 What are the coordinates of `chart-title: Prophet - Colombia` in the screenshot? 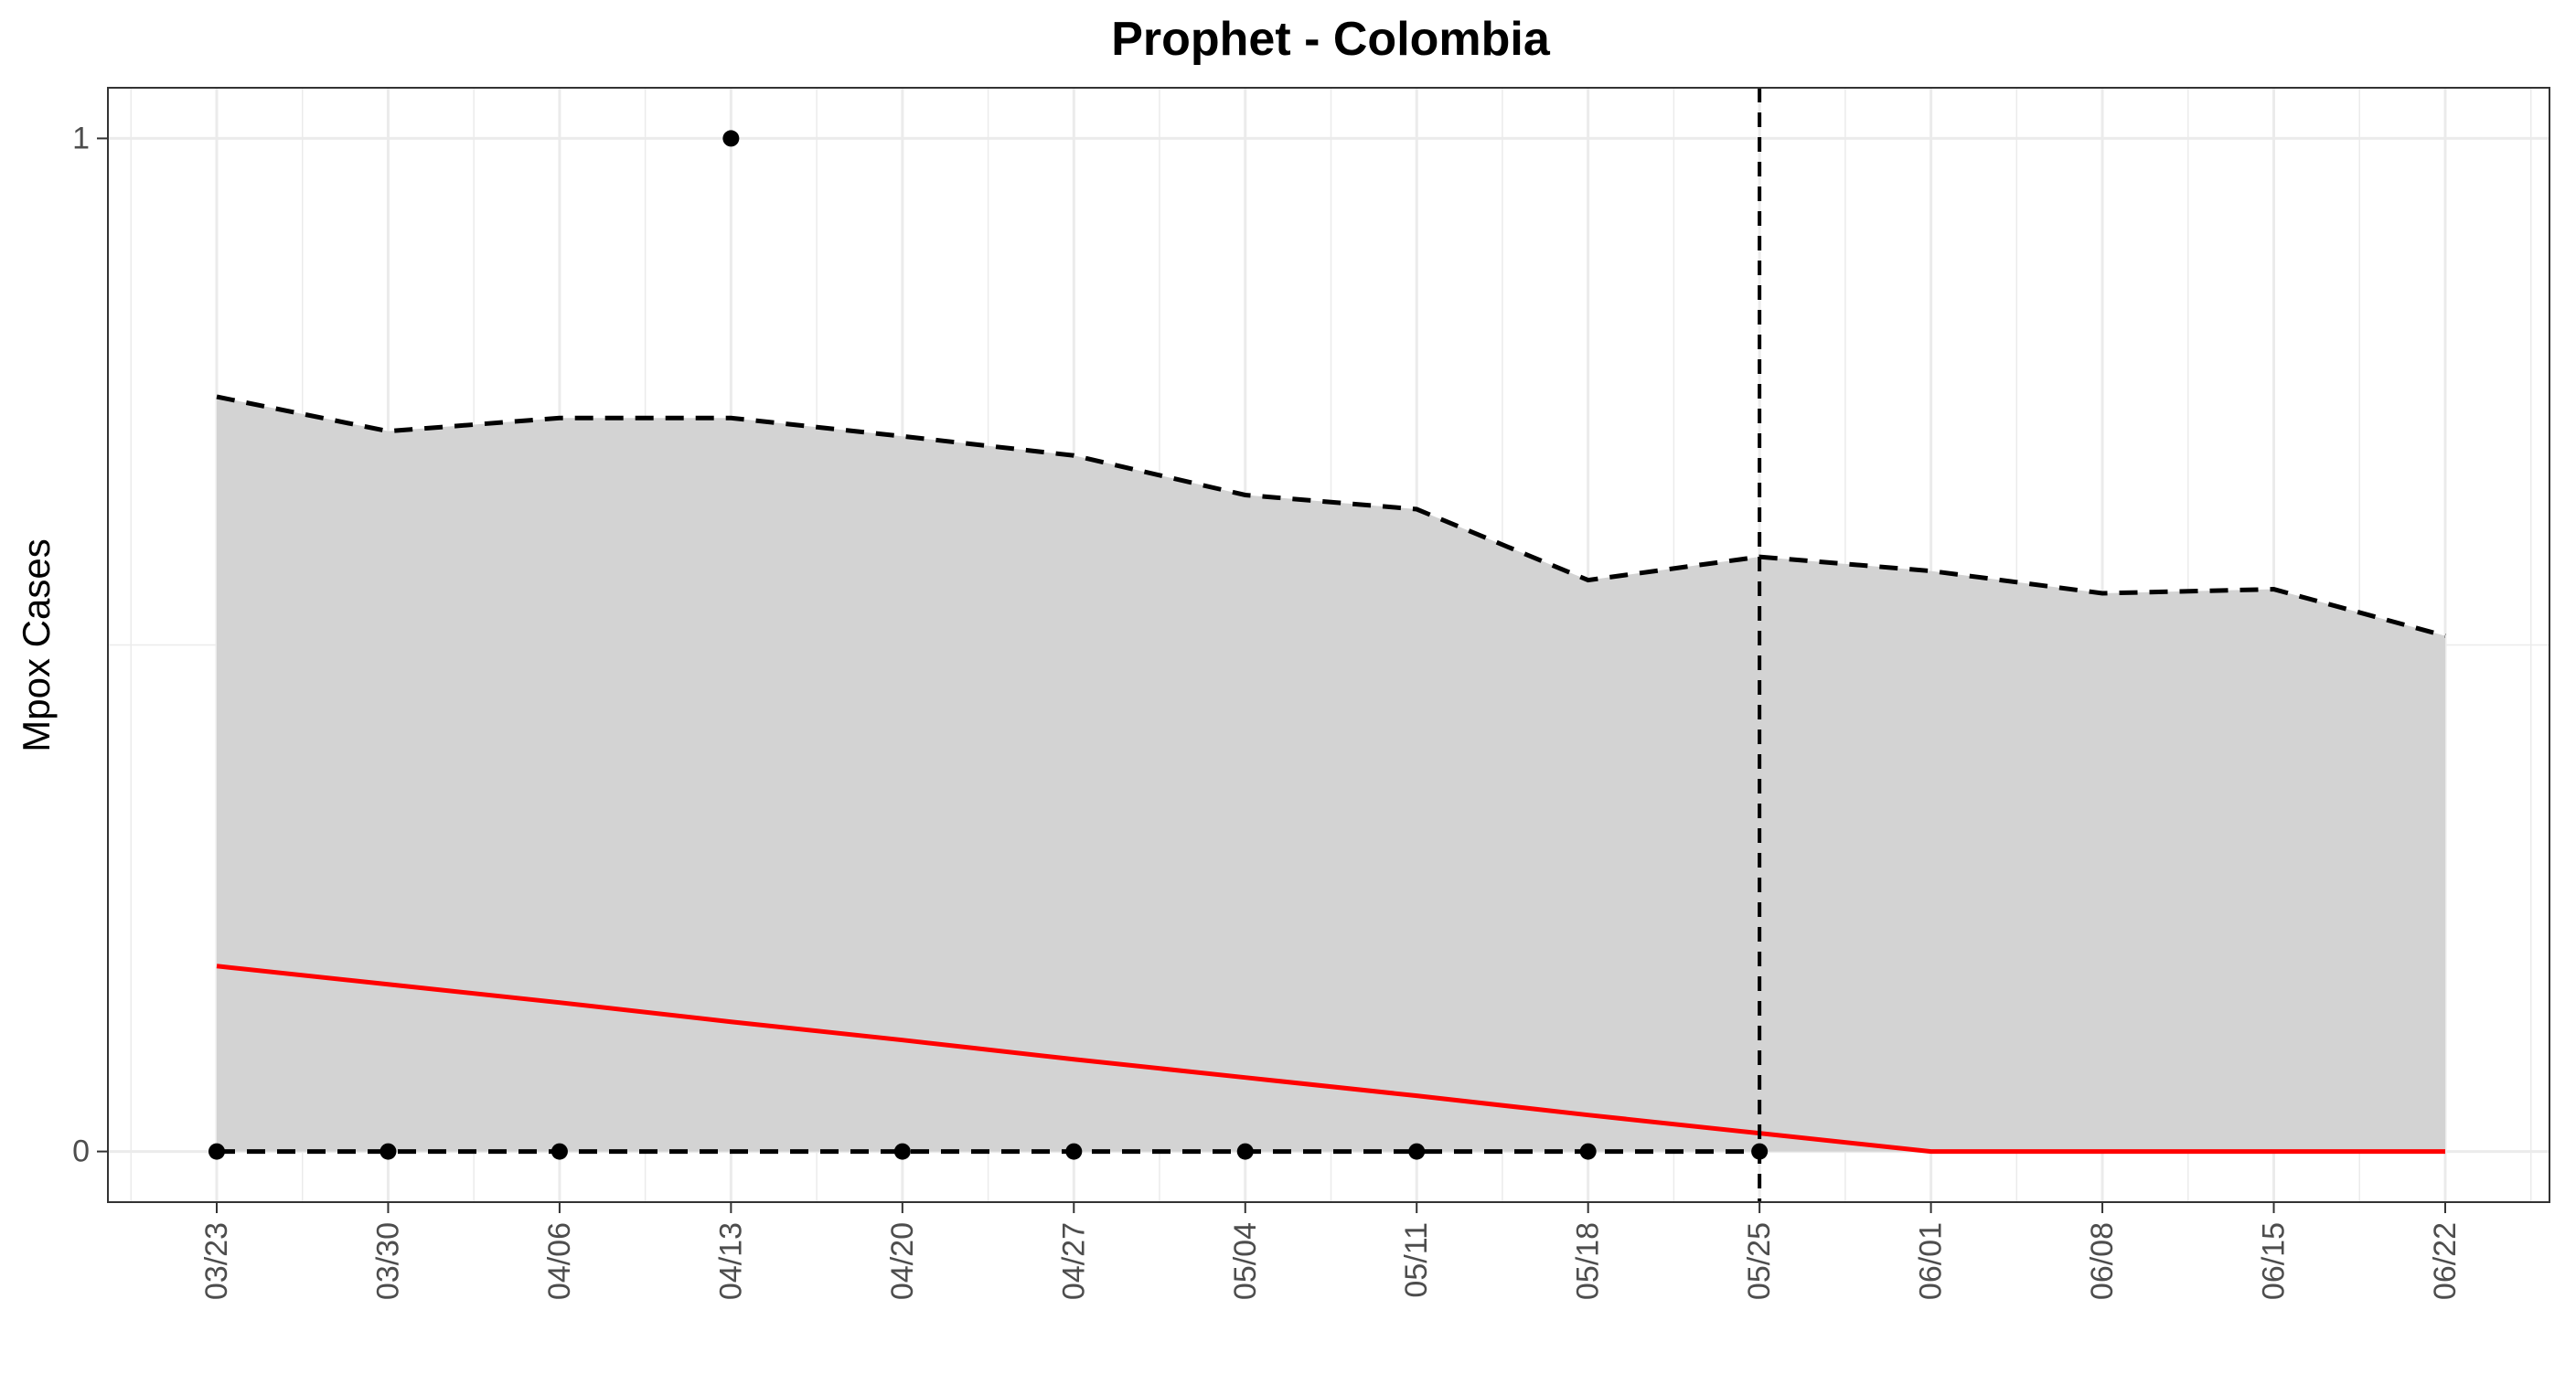 It's located at (1331, 39).